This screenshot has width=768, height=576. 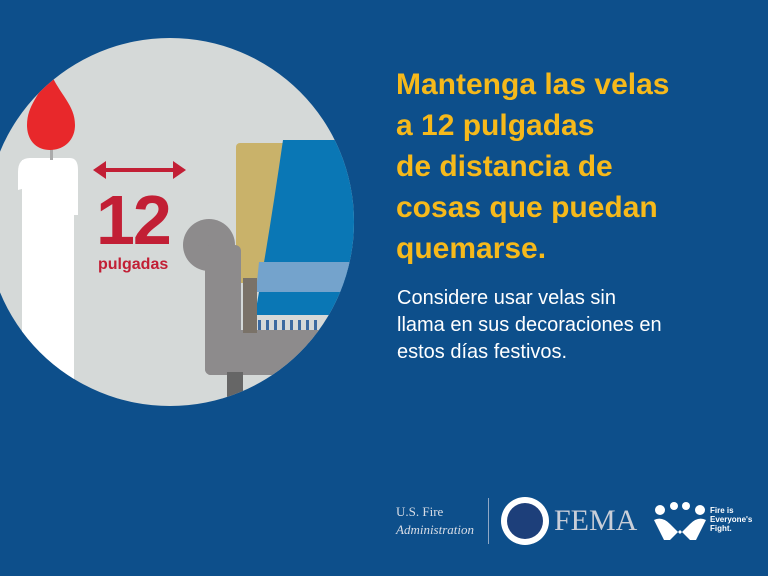 I want to click on usfa-logo: U.S. Fire Administration, so click(x=435, y=521).